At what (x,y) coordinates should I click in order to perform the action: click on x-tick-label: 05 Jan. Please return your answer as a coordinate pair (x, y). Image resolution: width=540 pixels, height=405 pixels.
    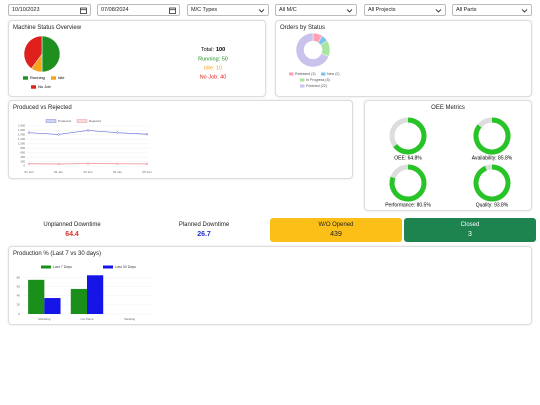
    Looking at the image, I should click on (146, 172).